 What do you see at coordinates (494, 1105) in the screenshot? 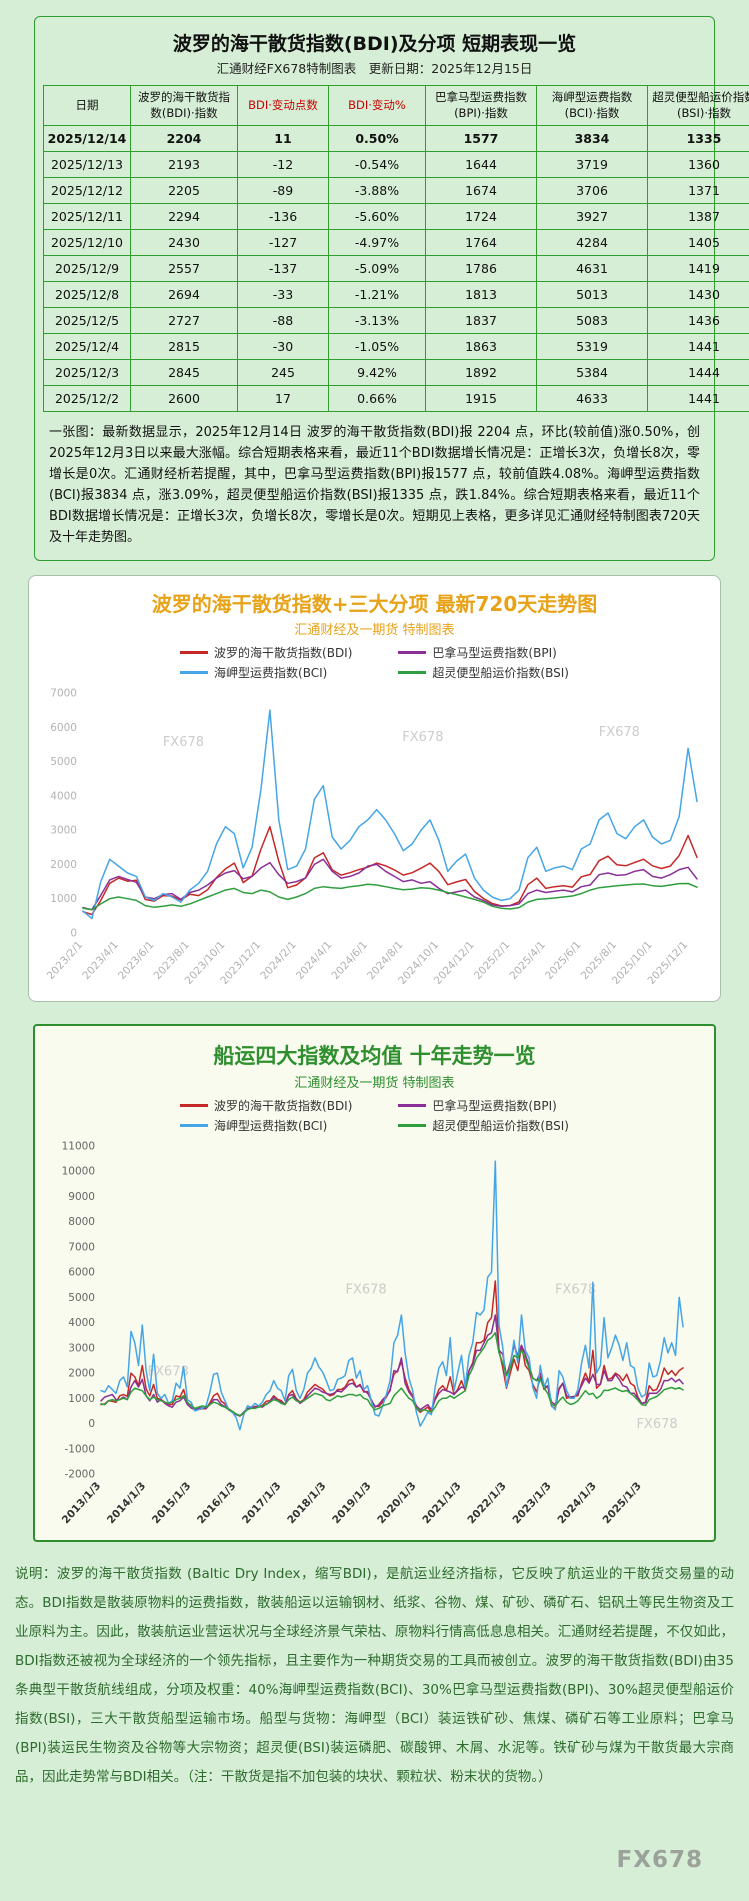
I see `legend-label: 巴拿马型运费指数(BPI)` at bounding box center [494, 1105].